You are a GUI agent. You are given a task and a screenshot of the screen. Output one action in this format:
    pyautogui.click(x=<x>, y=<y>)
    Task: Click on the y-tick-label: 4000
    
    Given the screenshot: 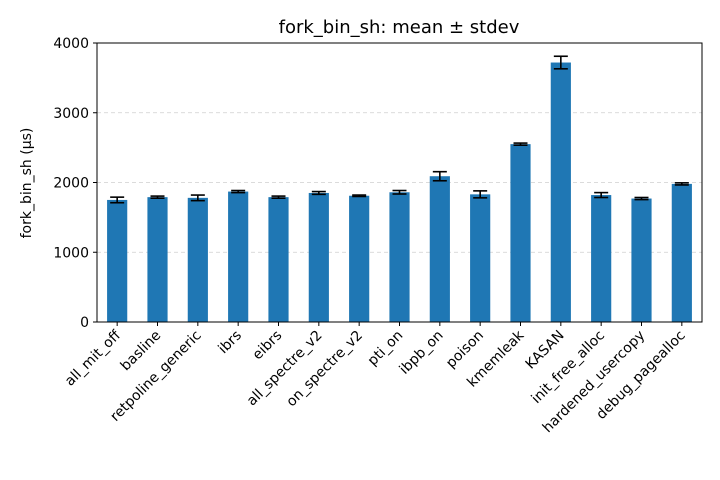 What is the action you would take?
    pyautogui.click(x=71, y=44)
    